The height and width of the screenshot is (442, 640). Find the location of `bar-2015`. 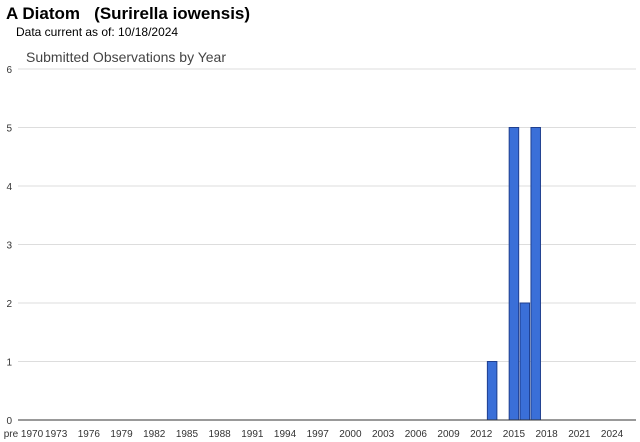

bar-2015 is located at coordinates (514, 274).